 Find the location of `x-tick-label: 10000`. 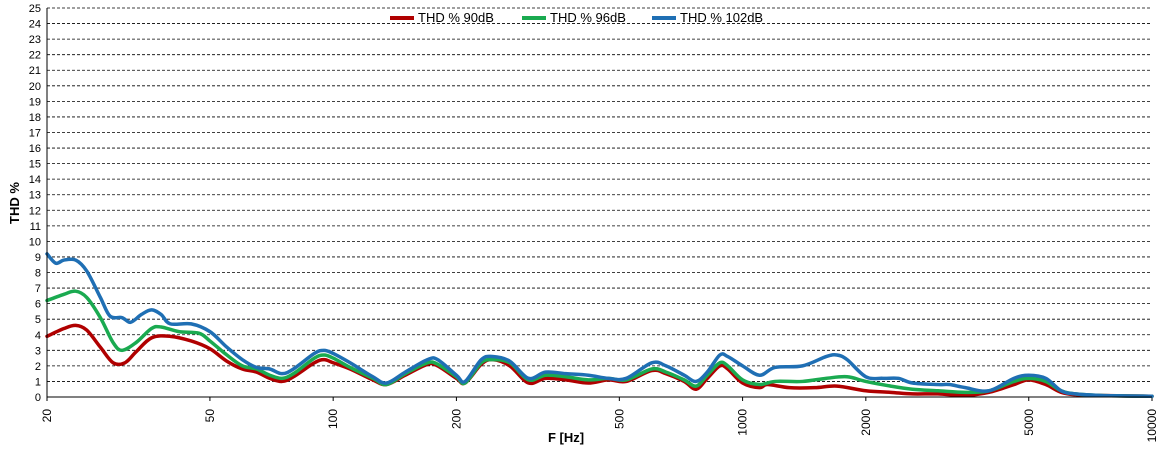

x-tick-label: 10000 is located at coordinates (1152, 426).